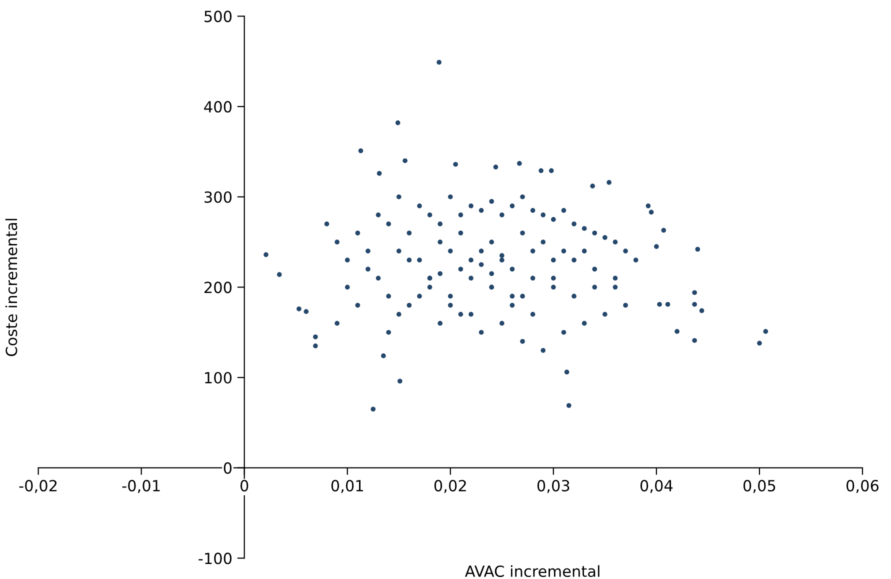 Image resolution: width=891 pixels, height=579 pixels. Describe the element at coordinates (862, 487) in the screenshot. I see `x-tick-label: 0,06` at that location.